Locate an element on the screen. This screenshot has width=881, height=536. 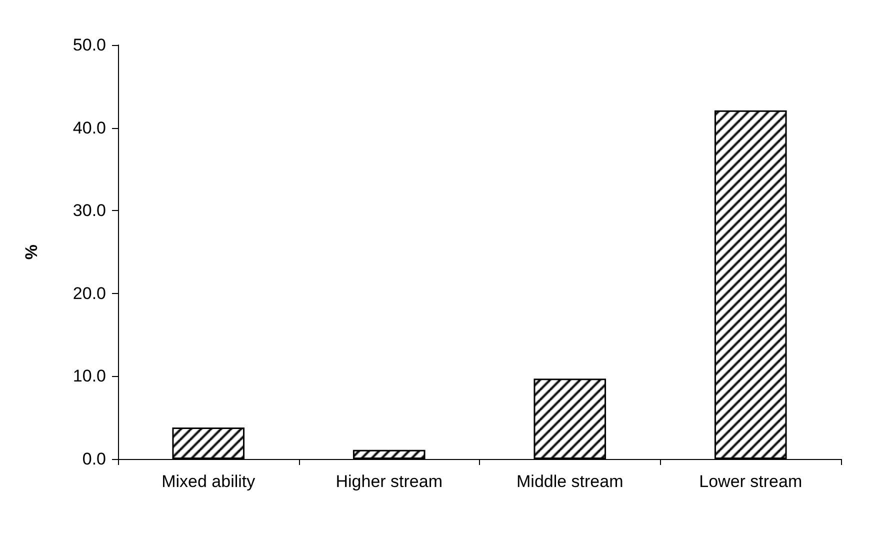
y-tick-label: 40.0 is located at coordinates (89, 128).